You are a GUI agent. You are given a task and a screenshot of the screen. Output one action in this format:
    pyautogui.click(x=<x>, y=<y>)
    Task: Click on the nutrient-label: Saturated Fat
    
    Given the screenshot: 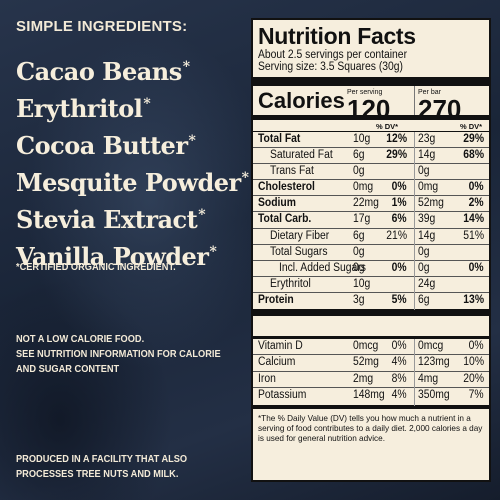 What is the action you would take?
    pyautogui.click(x=301, y=155)
    